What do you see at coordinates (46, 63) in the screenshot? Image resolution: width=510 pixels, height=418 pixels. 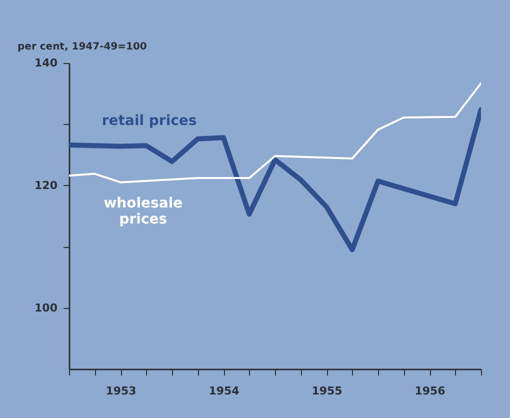 I see `y-tick-label: 140` at bounding box center [46, 63].